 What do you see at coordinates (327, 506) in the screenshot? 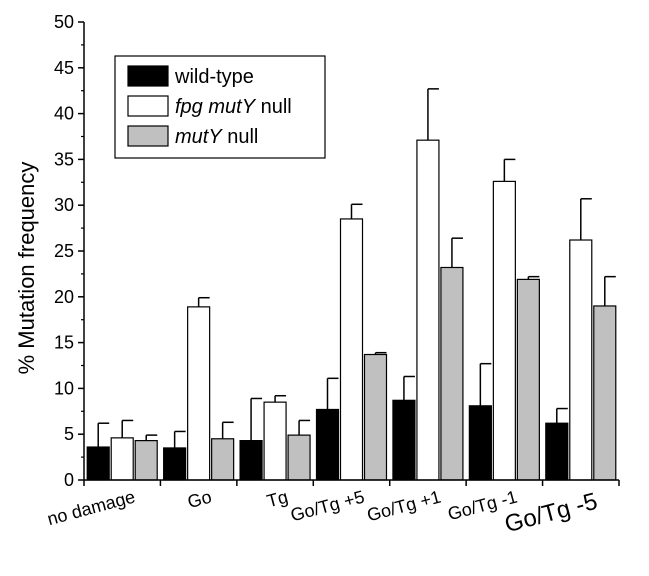
I see `x-tick-label-3: Go/Tg +5` at bounding box center [327, 506].